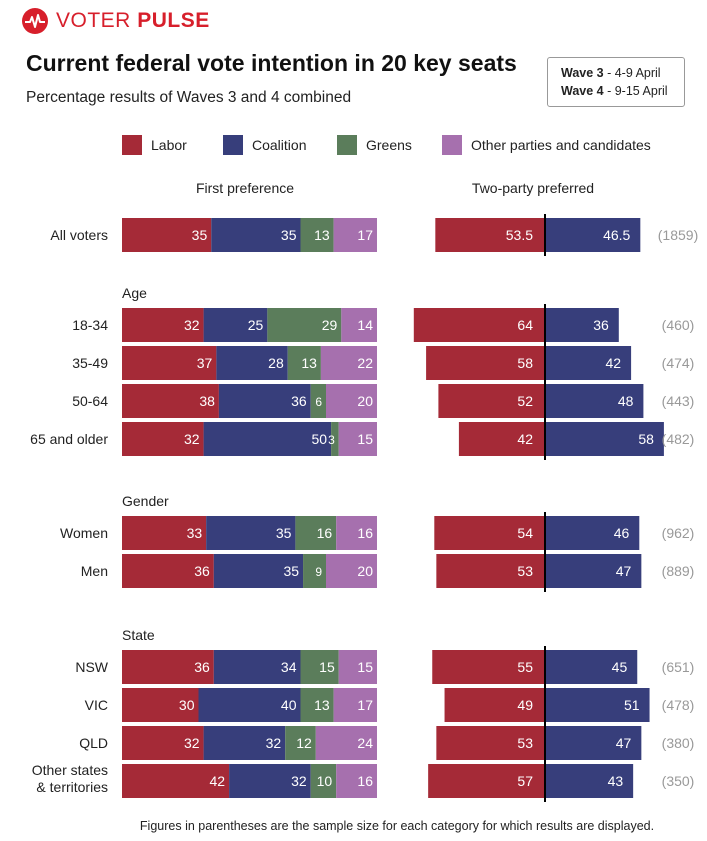 This screenshot has height=841, width=707. Describe the element at coordinates (678, 705) in the screenshot. I see `sample-size: (478)` at that location.